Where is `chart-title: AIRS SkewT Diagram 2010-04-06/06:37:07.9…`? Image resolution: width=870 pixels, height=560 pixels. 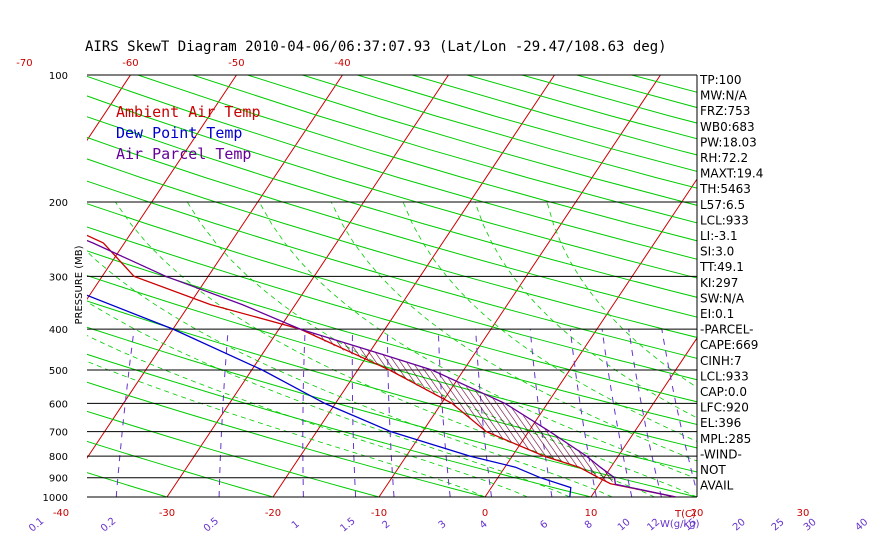
chart-title: AIRS SkewT Diagram 2010-04-06/06:37:07.9… is located at coordinates (376, 47).